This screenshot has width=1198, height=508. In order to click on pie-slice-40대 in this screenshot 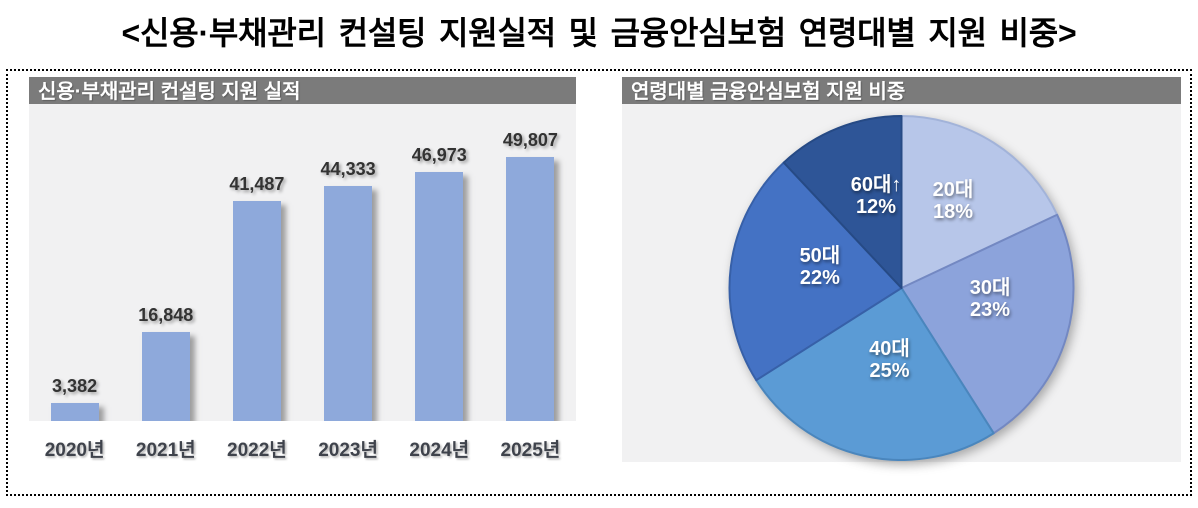, I will do `click(875, 374)`.